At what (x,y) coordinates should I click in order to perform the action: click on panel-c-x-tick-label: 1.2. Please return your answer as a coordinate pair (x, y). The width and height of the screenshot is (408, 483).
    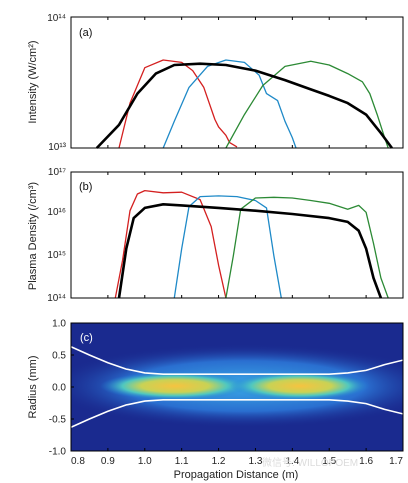
    Looking at the image, I should click on (219, 461).